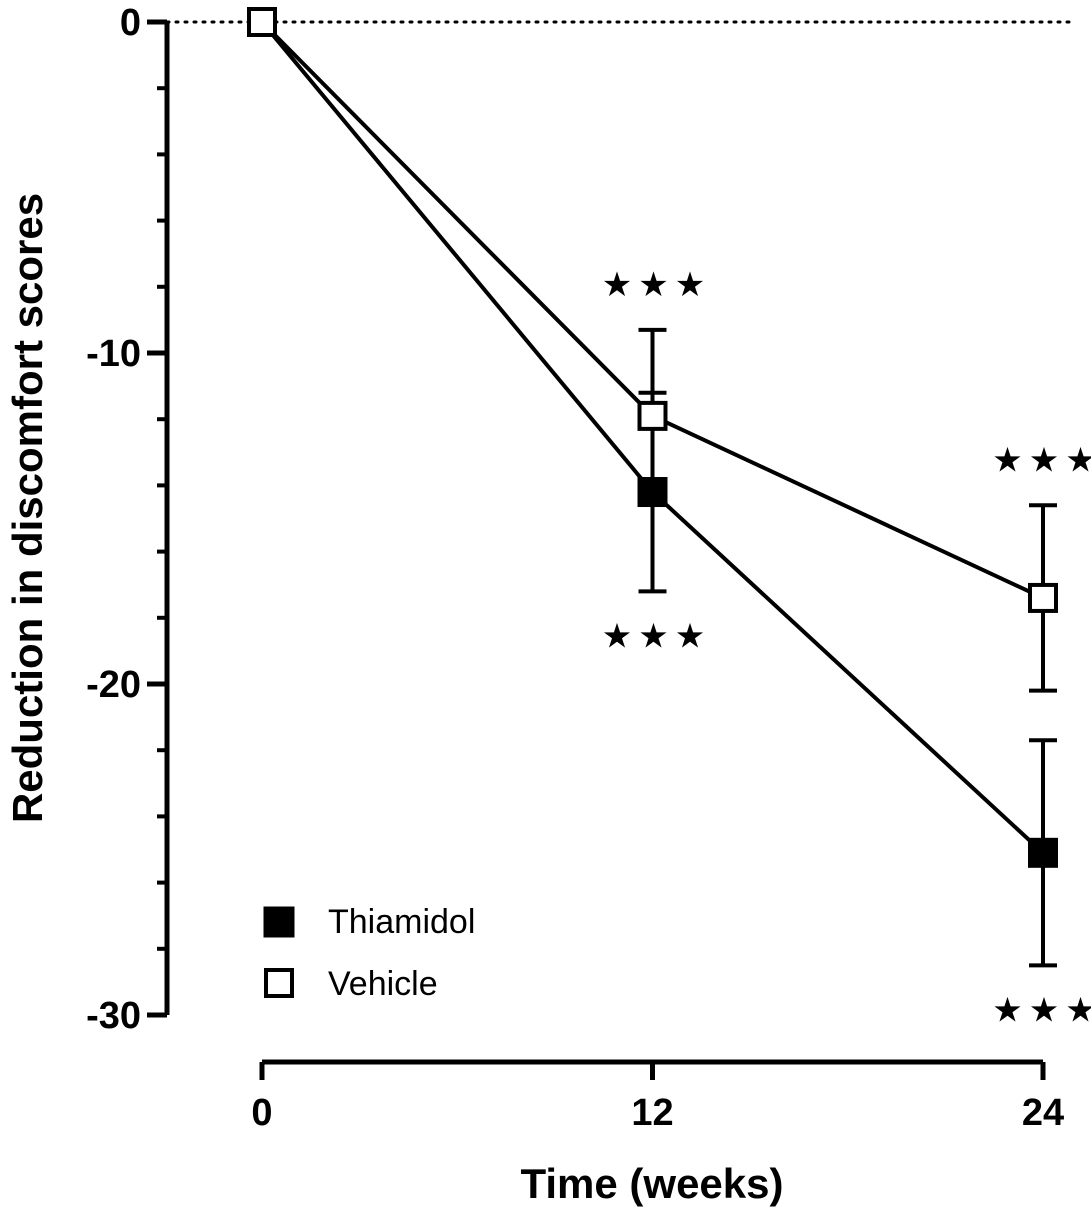 This screenshot has width=1091, height=1212. What do you see at coordinates (652, 1113) in the screenshot?
I see `x-tick-label: 12` at bounding box center [652, 1113].